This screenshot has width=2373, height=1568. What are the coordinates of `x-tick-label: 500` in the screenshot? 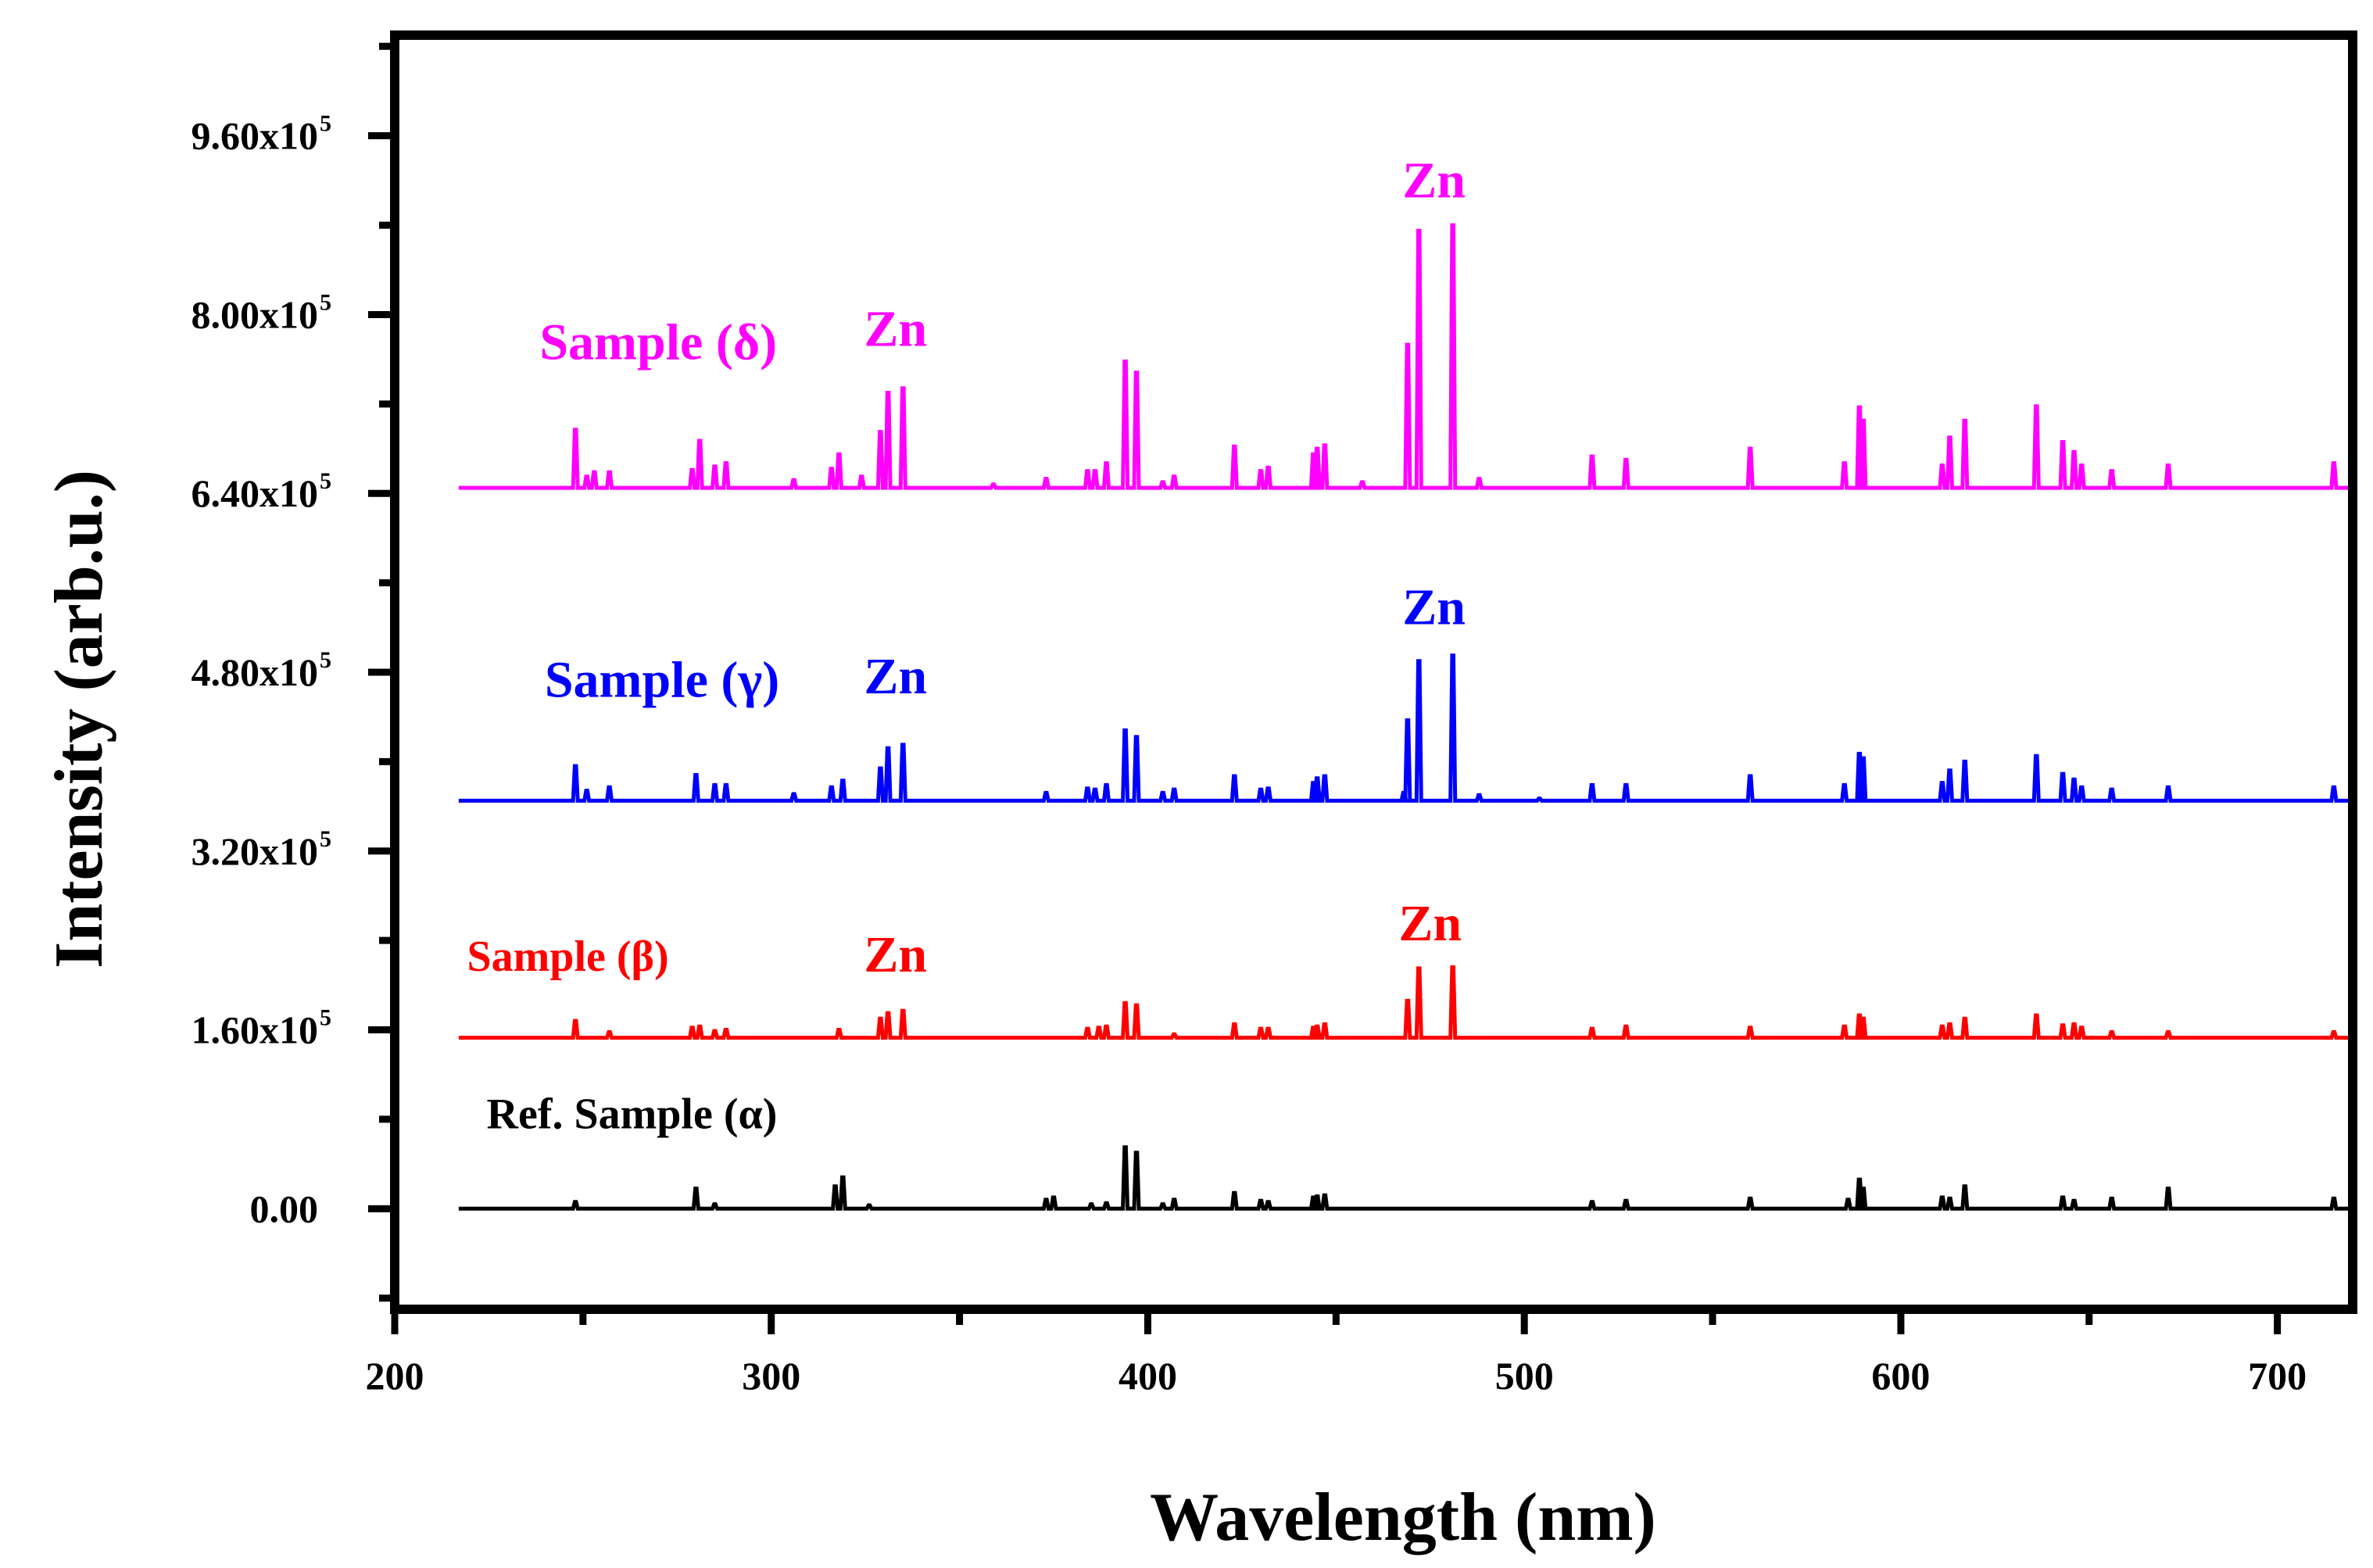 It's located at (1524, 1376).